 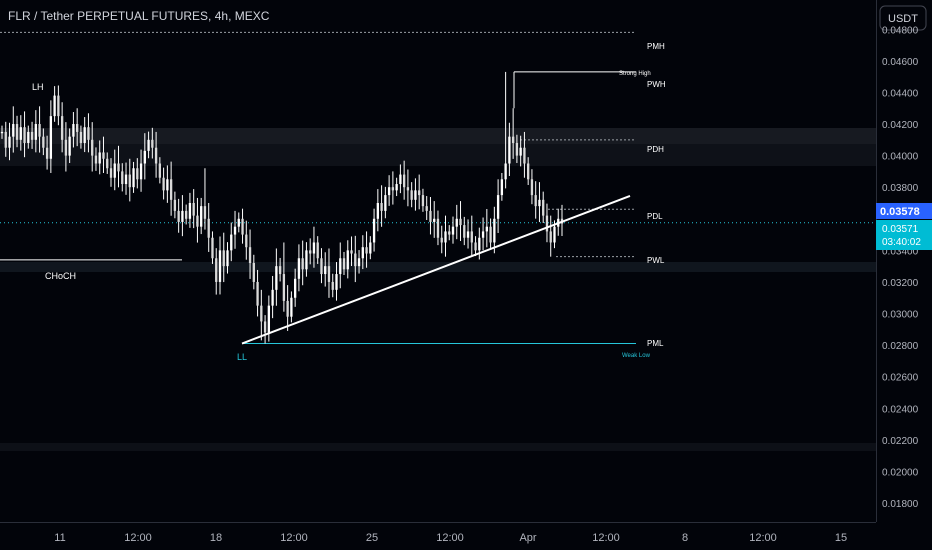 What do you see at coordinates (900, 251) in the screenshot?
I see `price-label: 0.03400` at bounding box center [900, 251].